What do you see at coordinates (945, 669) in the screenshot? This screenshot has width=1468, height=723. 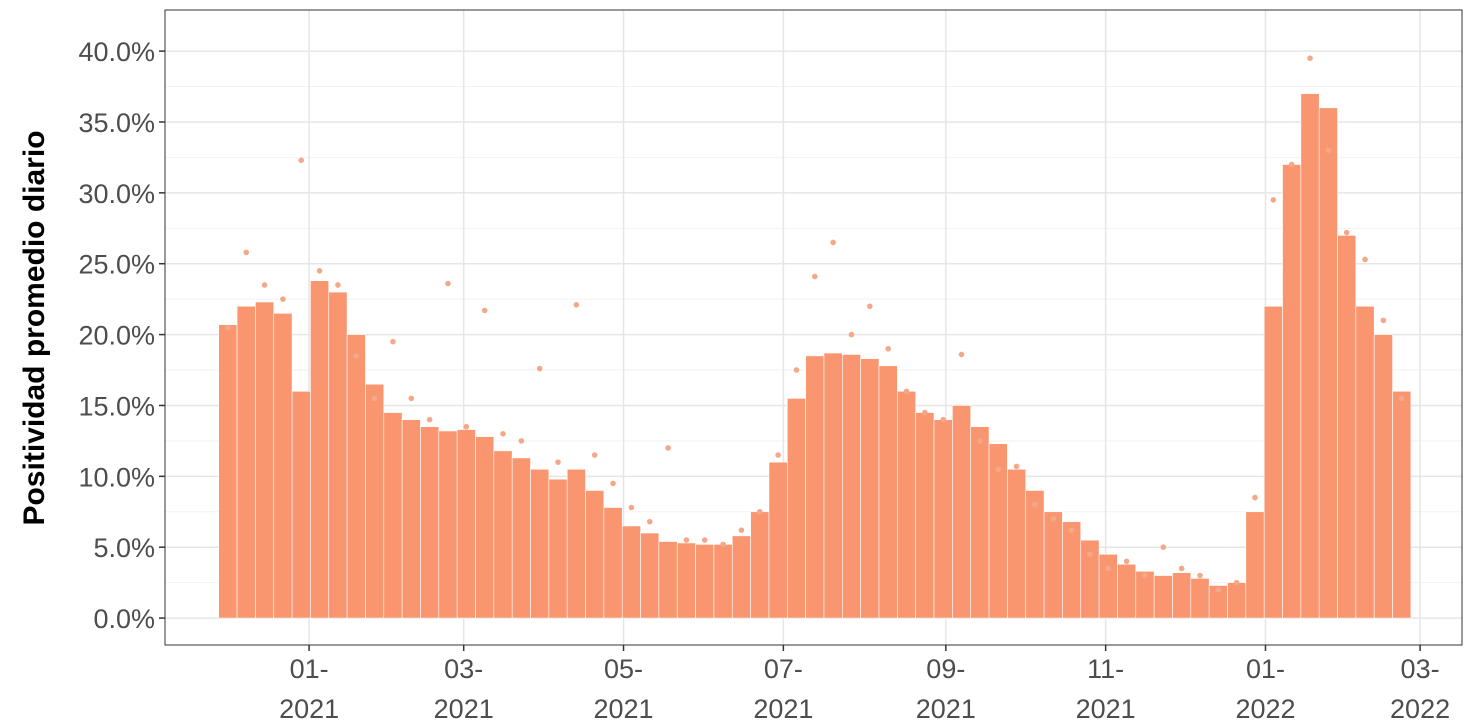 I see `x-tick-label-line: 09-` at bounding box center [945, 669].